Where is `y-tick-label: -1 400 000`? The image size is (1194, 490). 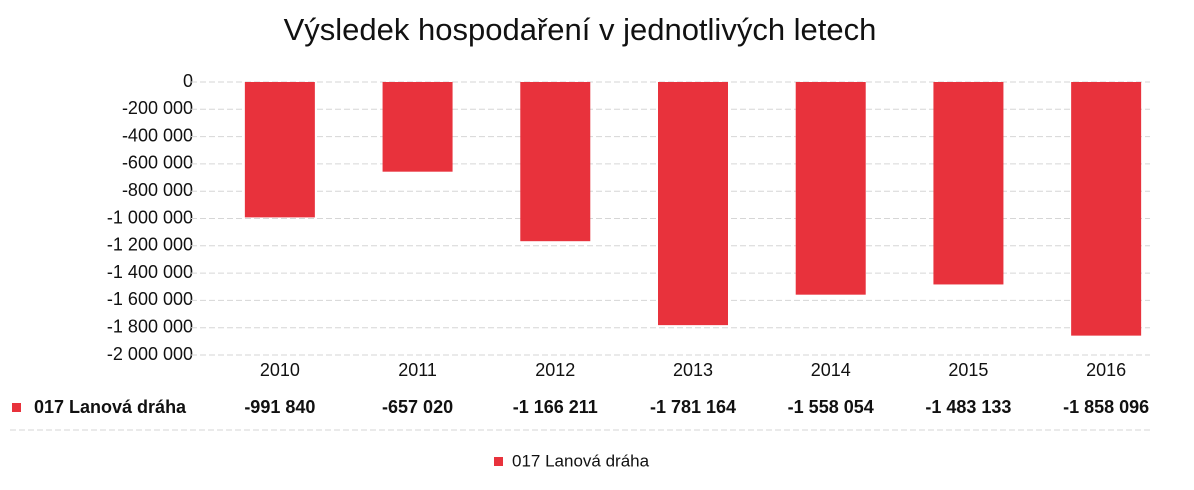 y-tick-label: -1 400 000 is located at coordinates (150, 272).